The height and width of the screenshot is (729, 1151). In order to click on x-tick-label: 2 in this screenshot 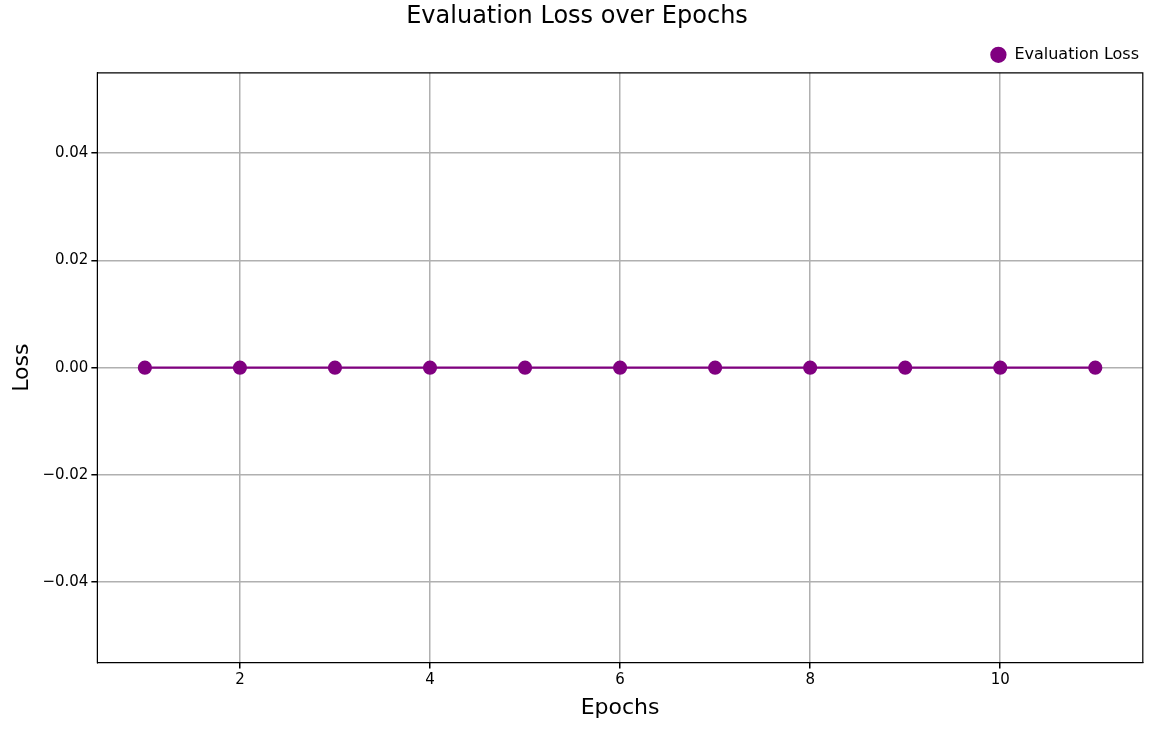, I will do `click(240, 679)`.